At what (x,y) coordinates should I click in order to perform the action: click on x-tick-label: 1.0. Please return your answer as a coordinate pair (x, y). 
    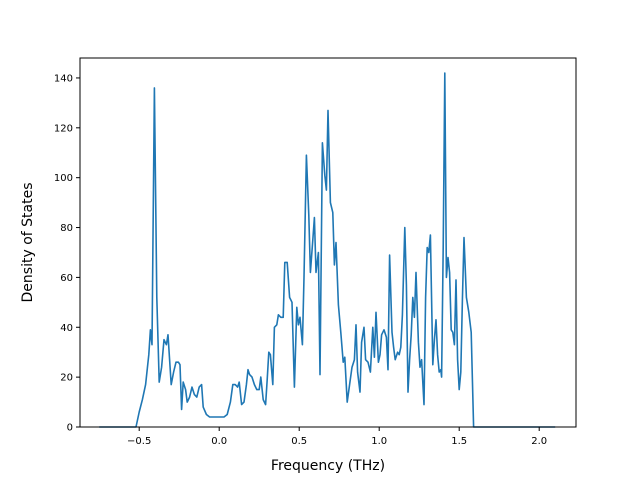
    Looking at the image, I should click on (379, 441).